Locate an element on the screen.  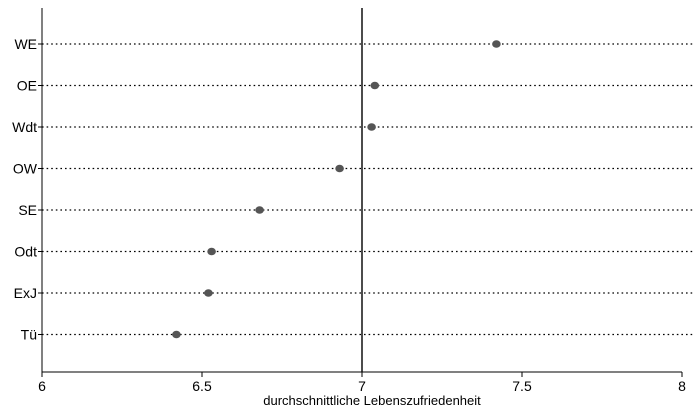
x-tick-labels: 6 6.5 7 7.5 8 is located at coordinates (362, 383).